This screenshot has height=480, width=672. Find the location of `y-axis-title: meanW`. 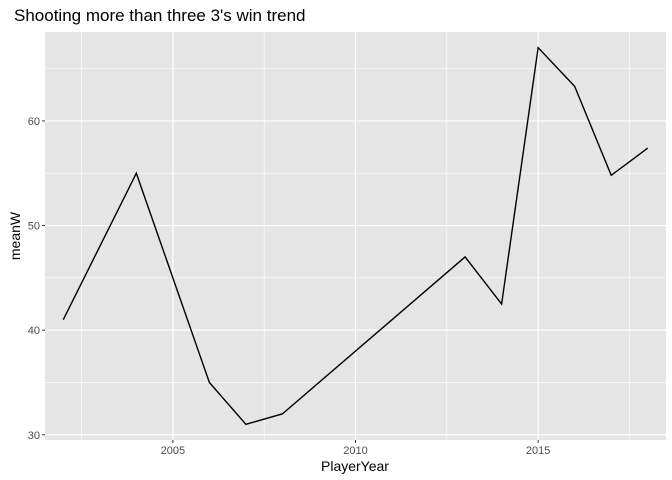

y-axis-title: meanW is located at coordinates (15, 235).